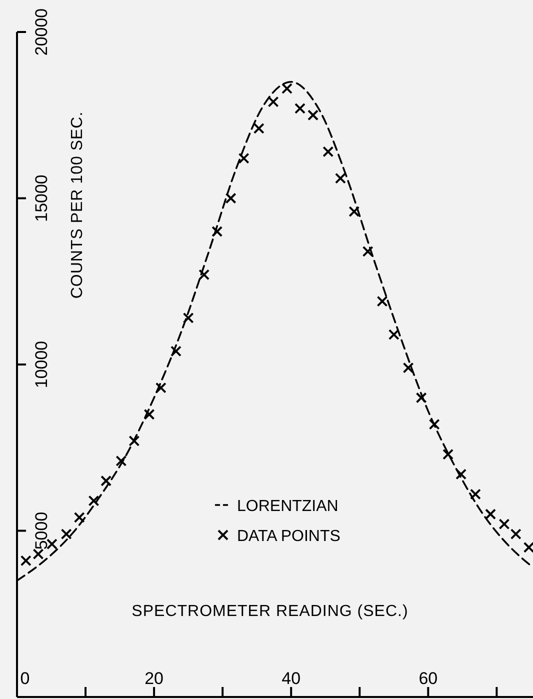  What do you see at coordinates (77, 205) in the screenshot?
I see `y-axis-title: COUNTS PER 100 SEC.` at bounding box center [77, 205].